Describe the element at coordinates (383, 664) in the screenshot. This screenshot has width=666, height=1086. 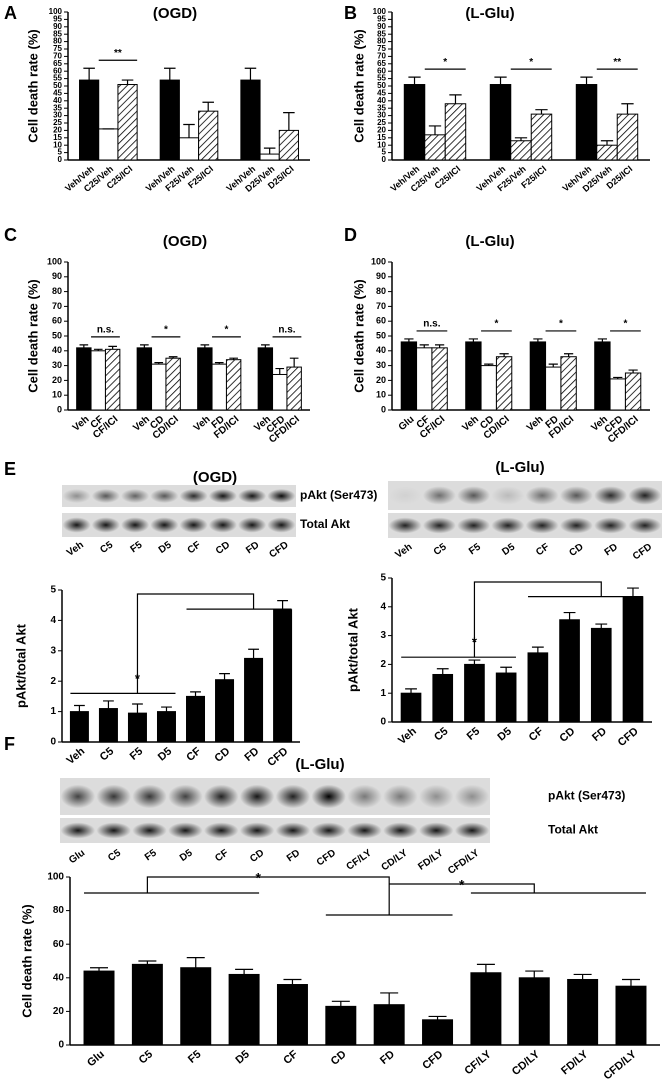
I see `y-tick-label: 2` at that location.